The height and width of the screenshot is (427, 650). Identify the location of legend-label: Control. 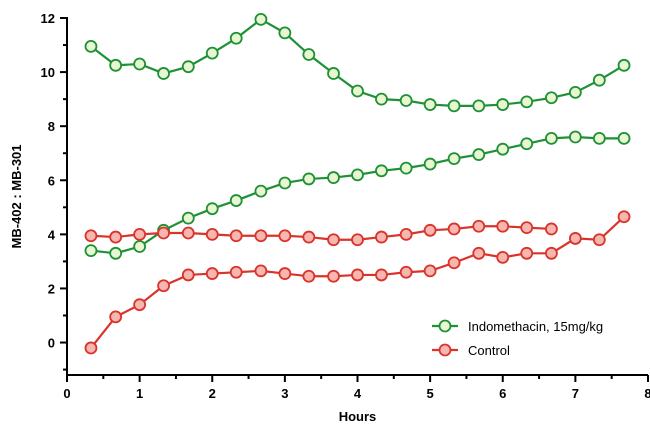
(489, 350).